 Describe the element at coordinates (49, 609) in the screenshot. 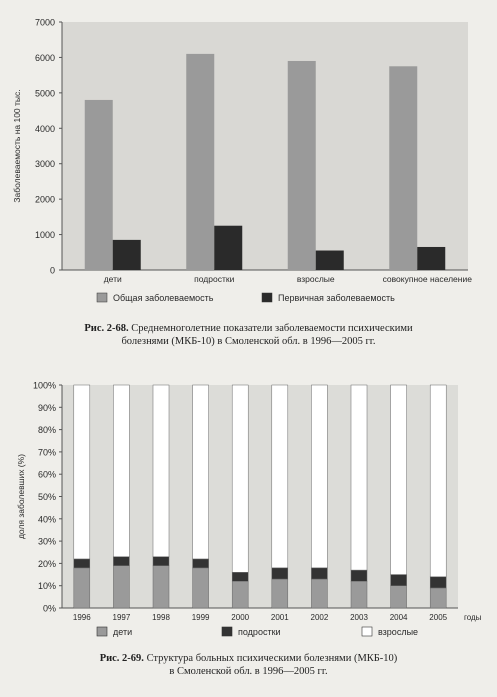

I see `y-tick-label: 0%` at that location.